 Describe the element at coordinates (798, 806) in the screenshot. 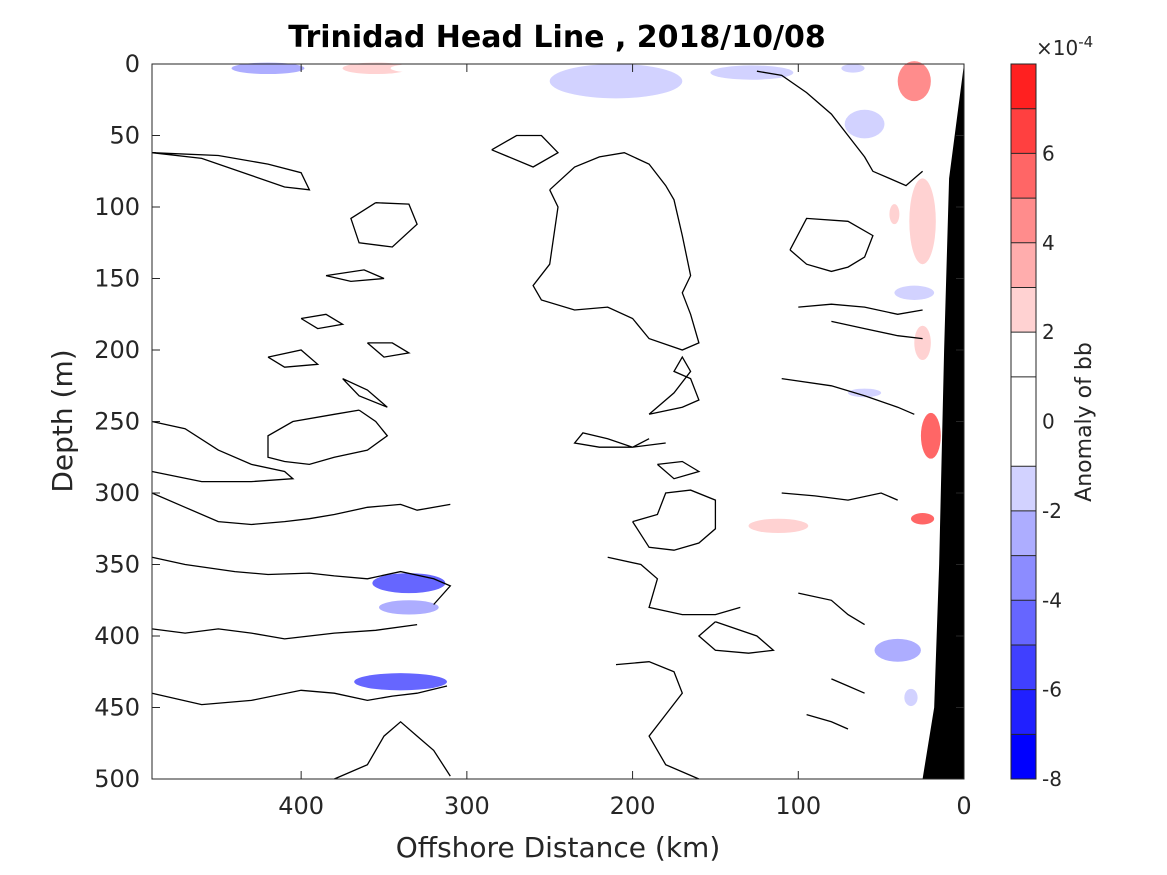

I see `x-tick-label: 100` at that location.